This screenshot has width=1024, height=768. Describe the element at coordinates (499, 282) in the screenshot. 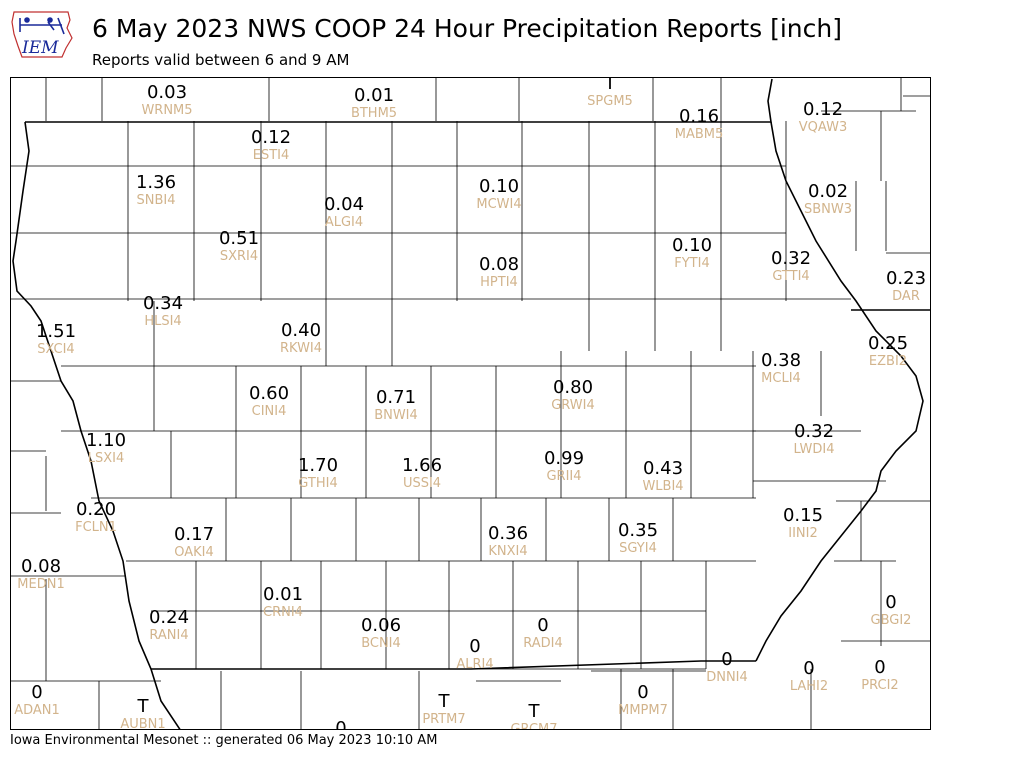

I see `station-id: HPTI4` at that location.